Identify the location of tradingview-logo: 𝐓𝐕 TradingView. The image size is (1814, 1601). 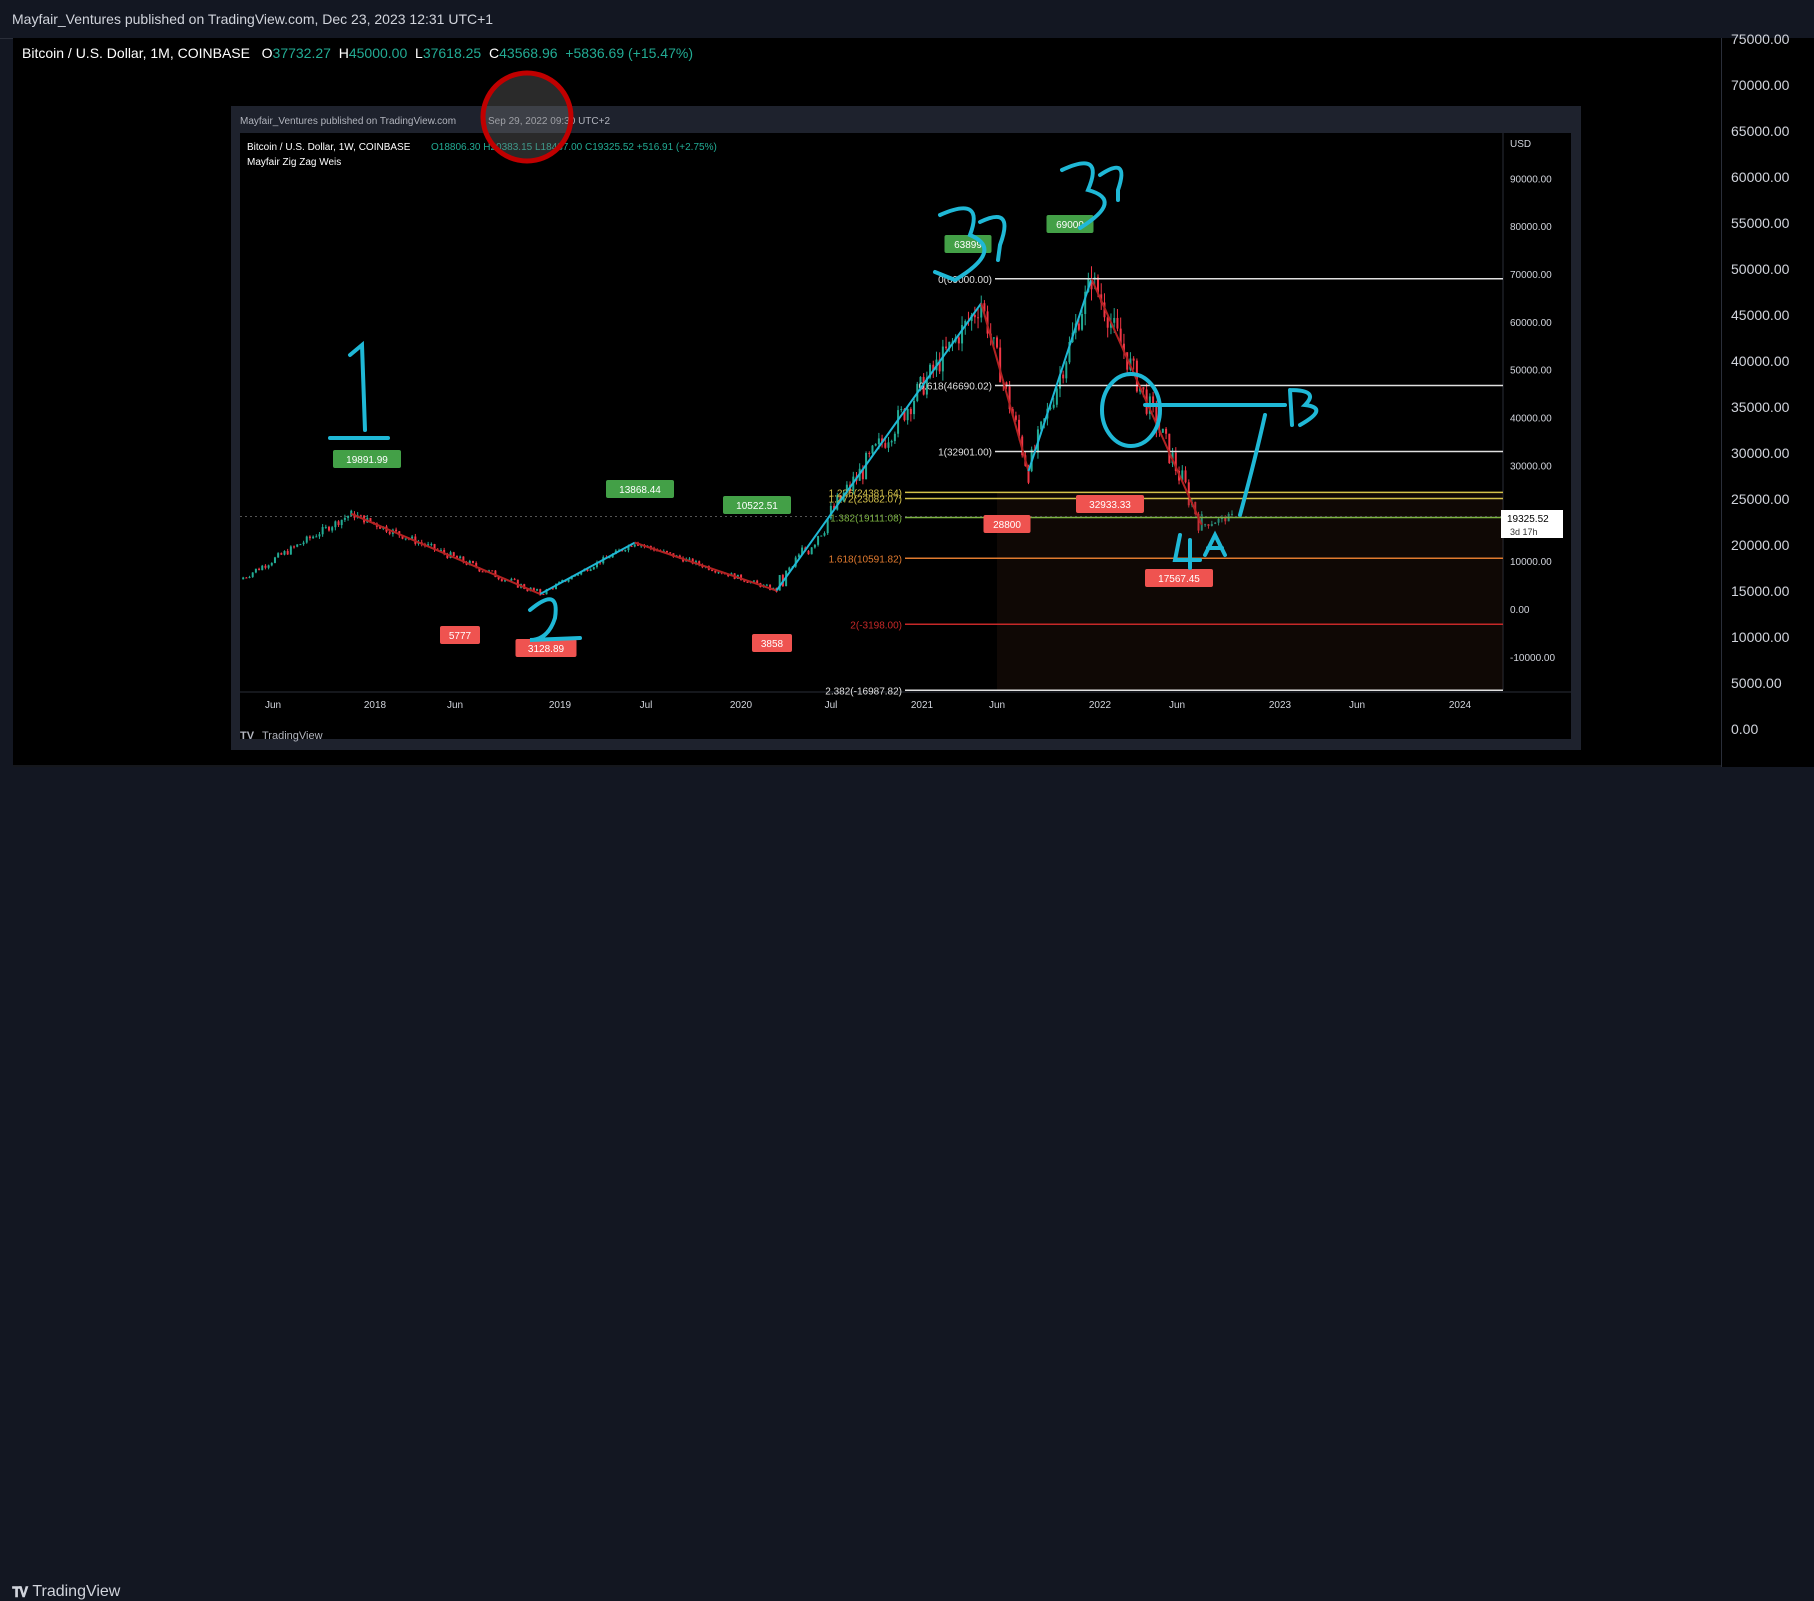
(66, 1592).